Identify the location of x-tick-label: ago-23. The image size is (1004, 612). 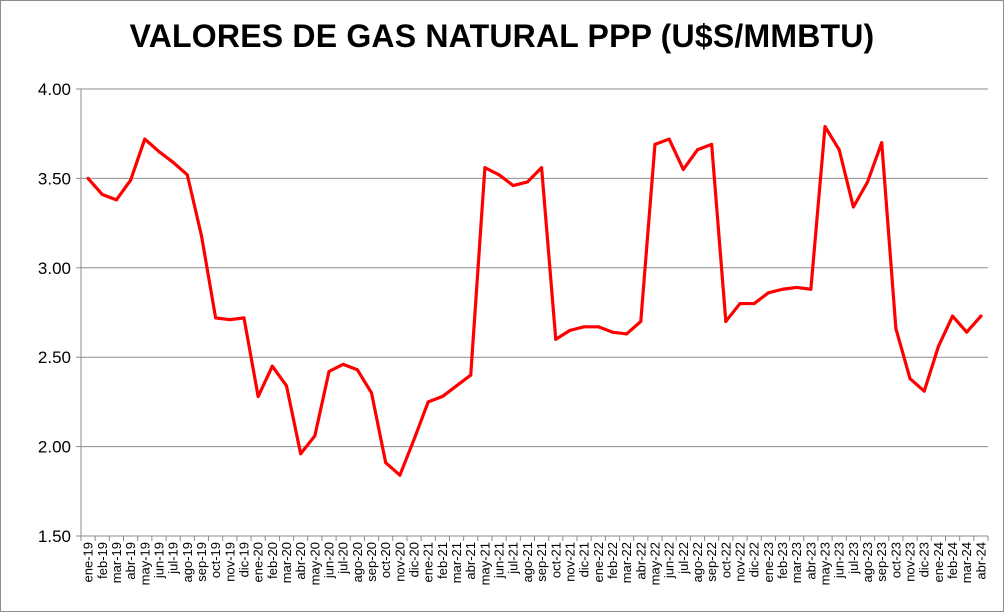
(867, 562).